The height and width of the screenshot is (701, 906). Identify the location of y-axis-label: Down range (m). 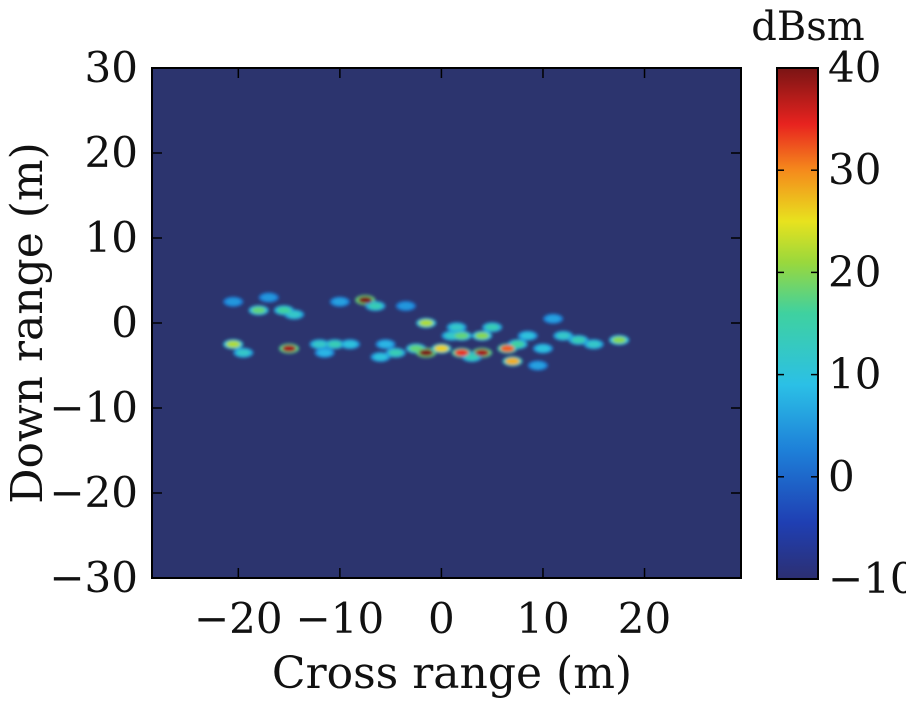
(27, 323).